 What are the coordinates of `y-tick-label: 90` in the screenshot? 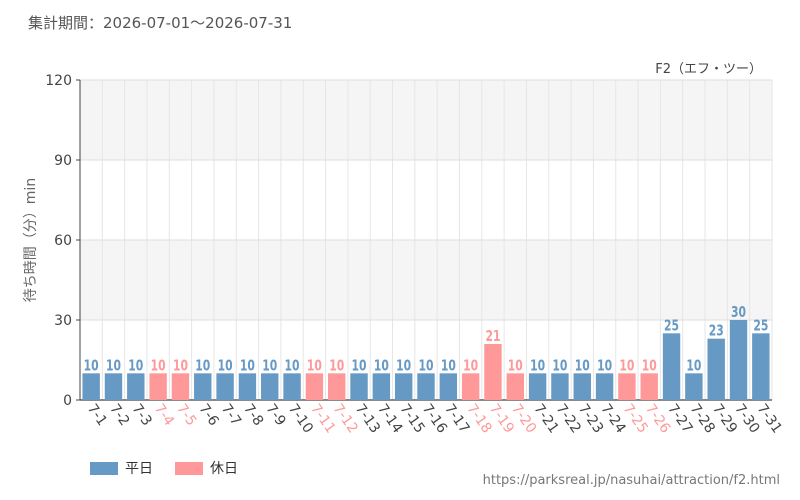 It's located at (63, 161).